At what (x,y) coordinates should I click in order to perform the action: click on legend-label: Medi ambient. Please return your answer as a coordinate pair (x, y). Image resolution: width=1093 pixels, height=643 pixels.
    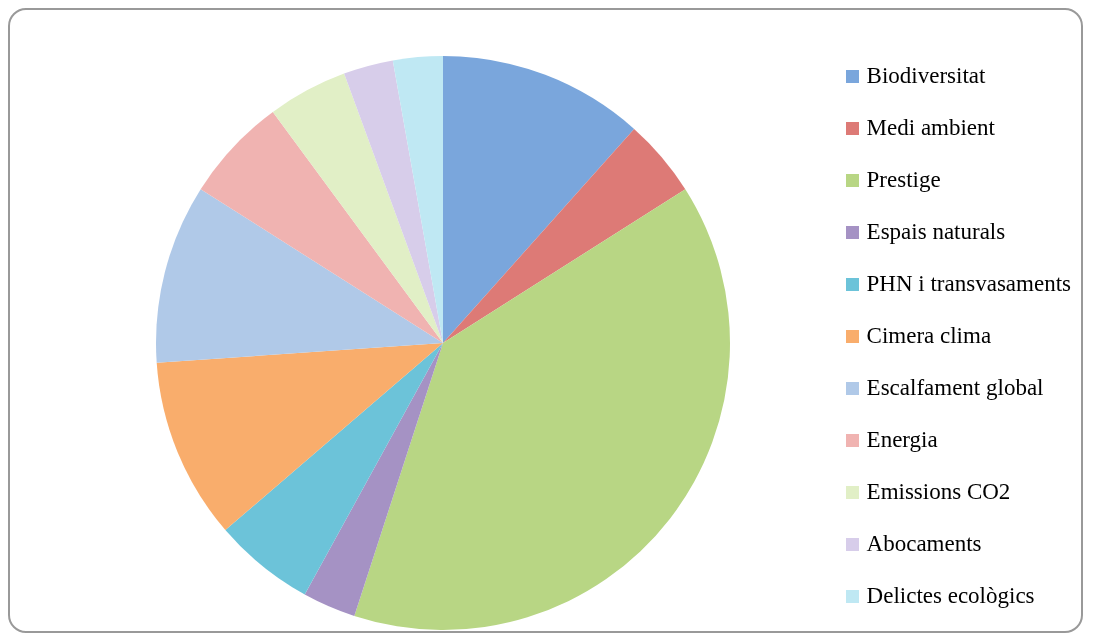
    Looking at the image, I should click on (930, 128).